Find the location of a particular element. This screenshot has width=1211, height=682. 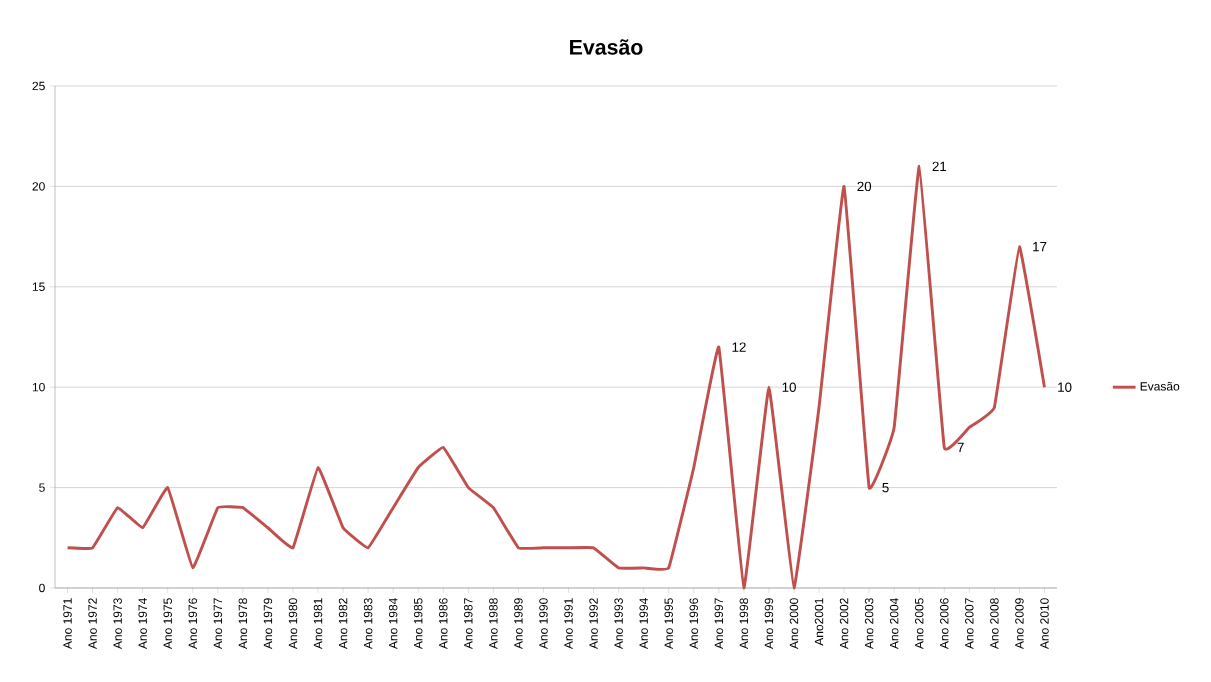

x-tick-label: Ano 1994 is located at coordinates (643, 624).